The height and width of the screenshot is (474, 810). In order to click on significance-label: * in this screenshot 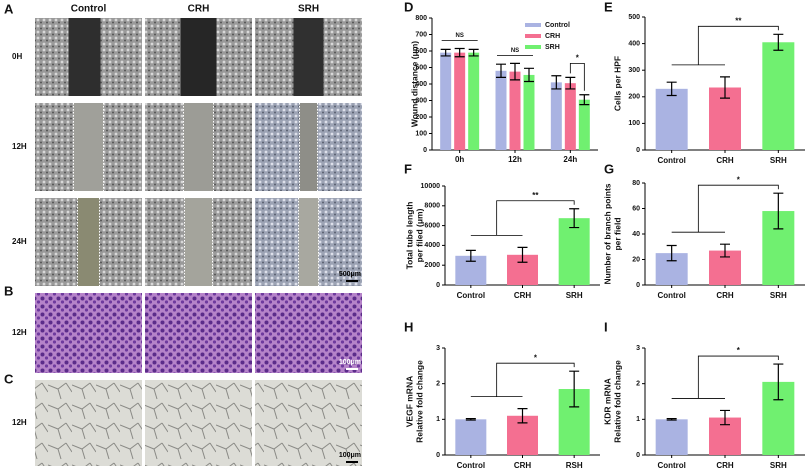, I will do `click(578, 58)`.